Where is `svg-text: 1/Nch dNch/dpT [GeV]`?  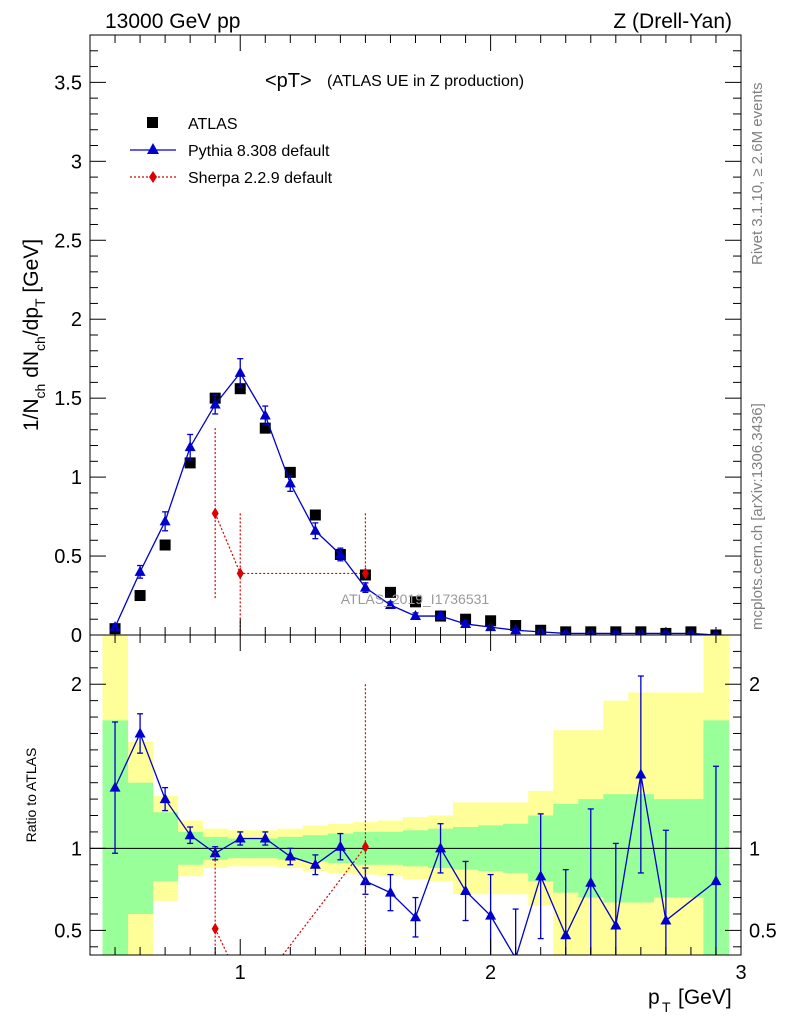 svg-text: 1/Nch dNch/dpT [GeV] is located at coordinates (34, 335).